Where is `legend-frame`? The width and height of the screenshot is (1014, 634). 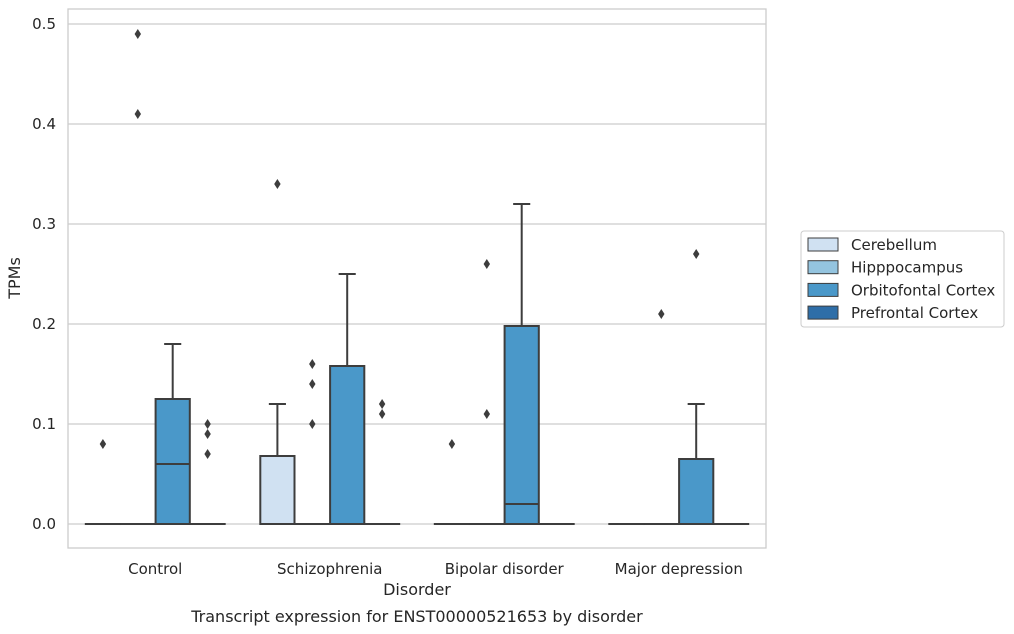
legend-frame is located at coordinates (902, 279).